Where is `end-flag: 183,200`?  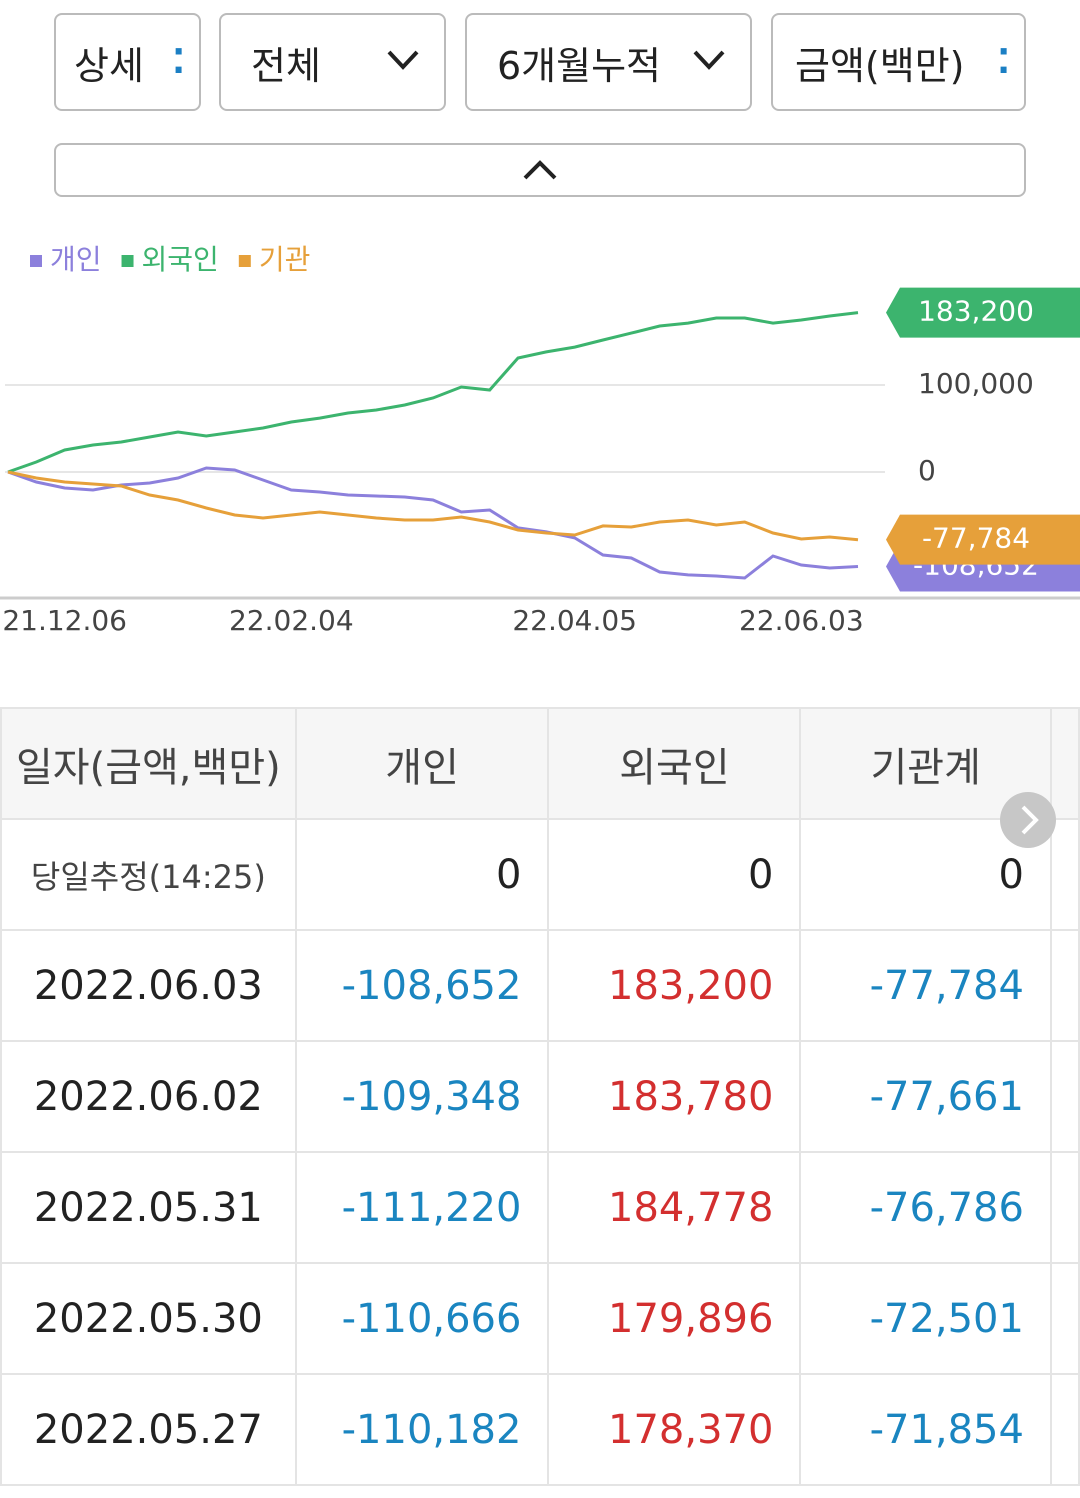 end-flag: 183,200 is located at coordinates (983, 312).